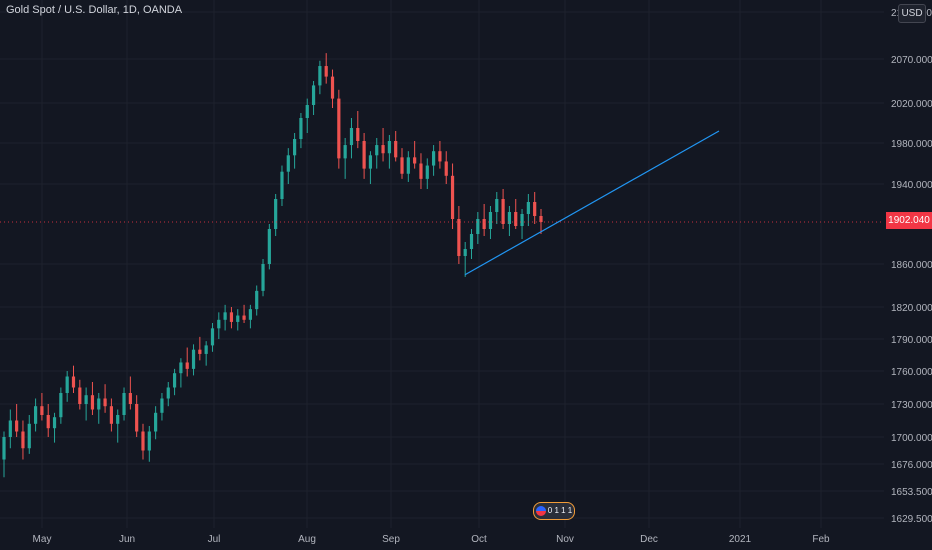 The height and width of the screenshot is (550, 932). I want to click on date-tick-label: 2021, so click(740, 539).